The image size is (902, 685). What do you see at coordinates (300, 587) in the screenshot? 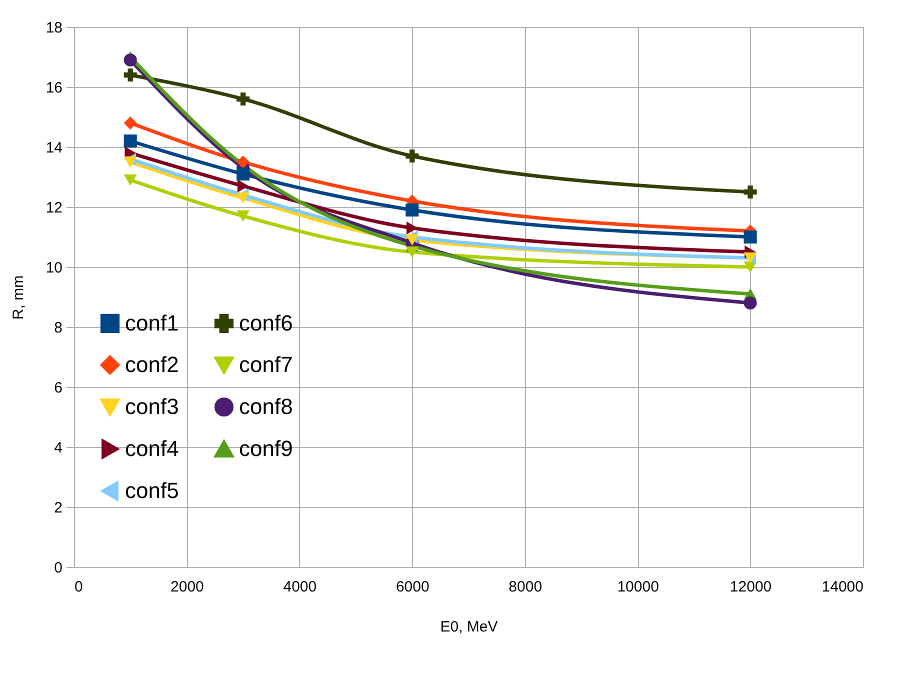
I see `x-tick-label: 4000` at bounding box center [300, 587].